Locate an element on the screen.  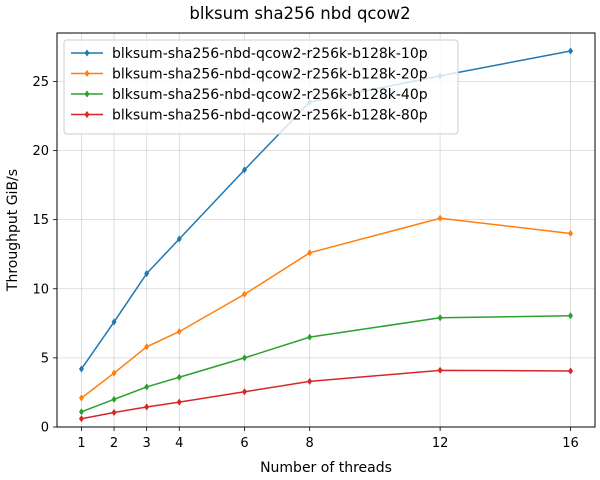
x-tick-label: 16 is located at coordinates (570, 443).